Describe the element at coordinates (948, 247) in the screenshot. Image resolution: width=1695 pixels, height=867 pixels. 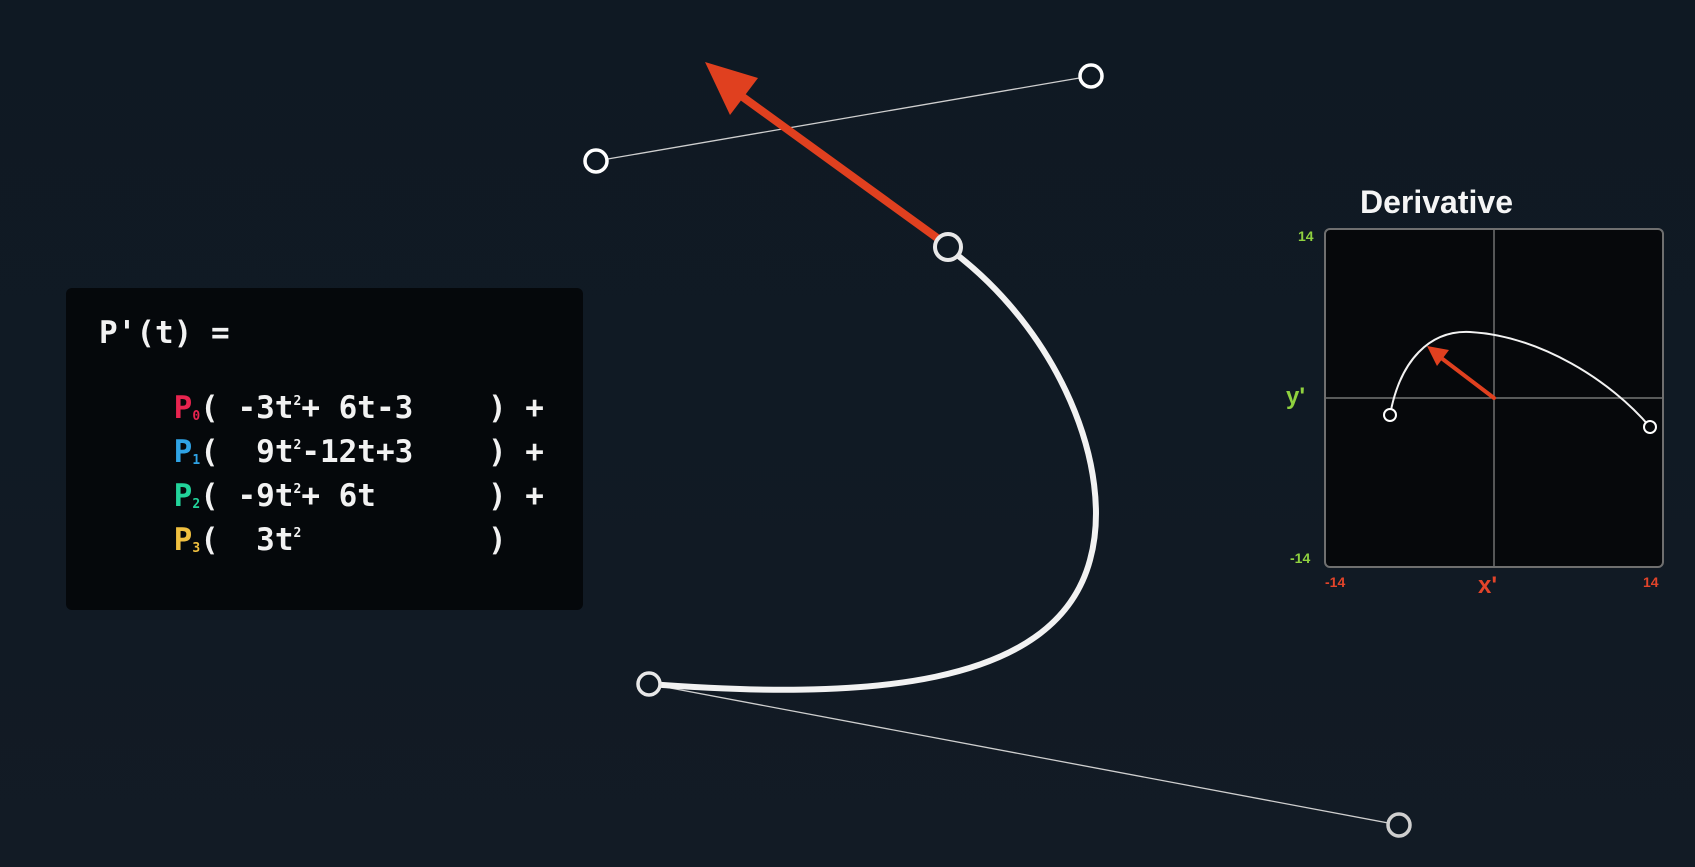
I see `curve-point-current` at that location.